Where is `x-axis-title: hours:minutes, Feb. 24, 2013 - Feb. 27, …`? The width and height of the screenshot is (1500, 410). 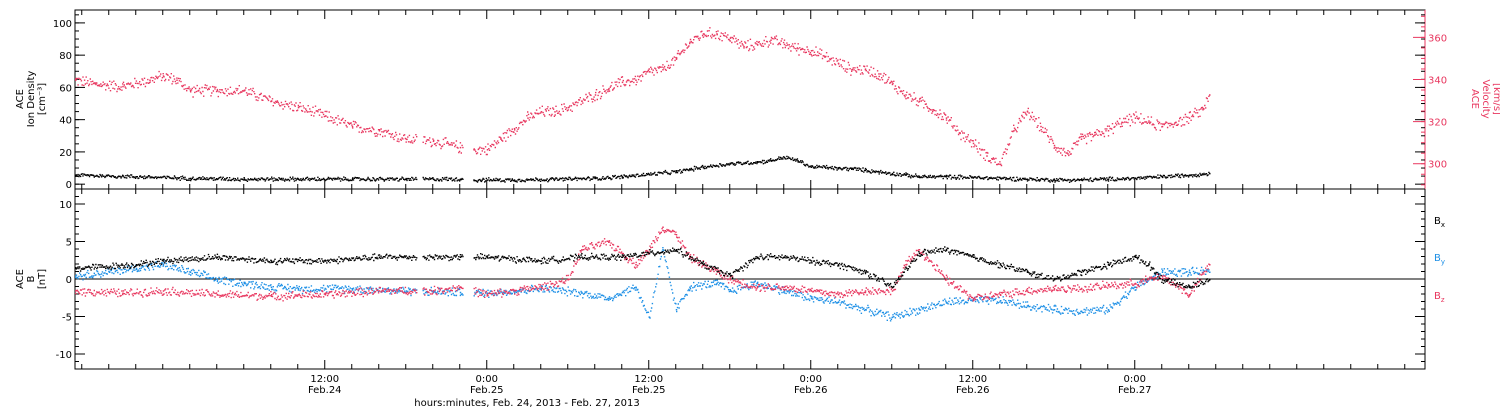
x-axis-title: hours:minutes, Feb. 24, 2013 - Feb. 27, … is located at coordinates (526, 403).